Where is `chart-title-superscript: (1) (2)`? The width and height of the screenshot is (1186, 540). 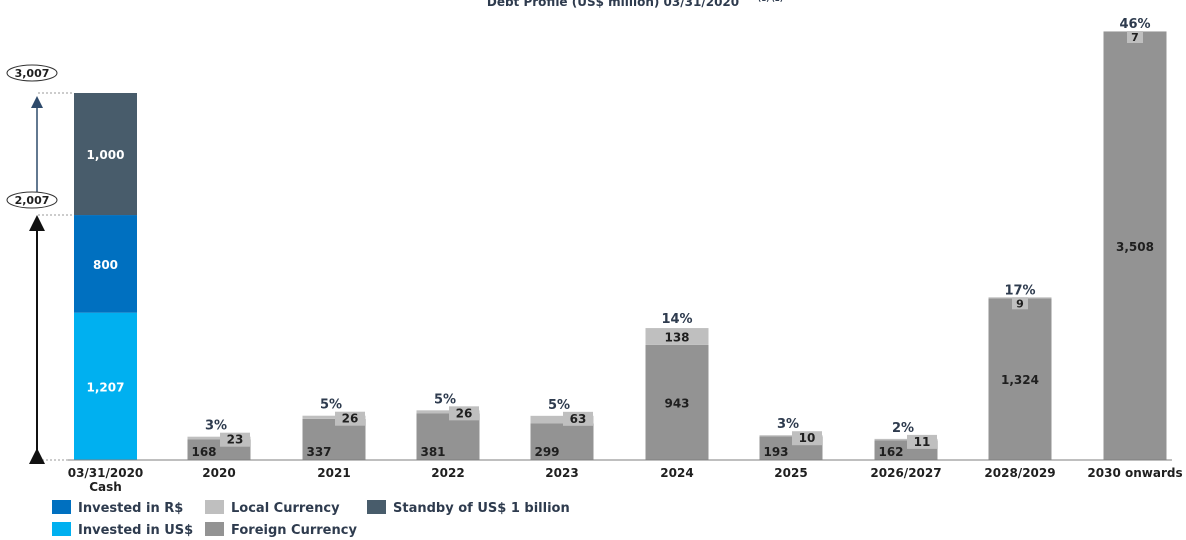
chart-title-superscript: (1) (2) is located at coordinates (770, 1).